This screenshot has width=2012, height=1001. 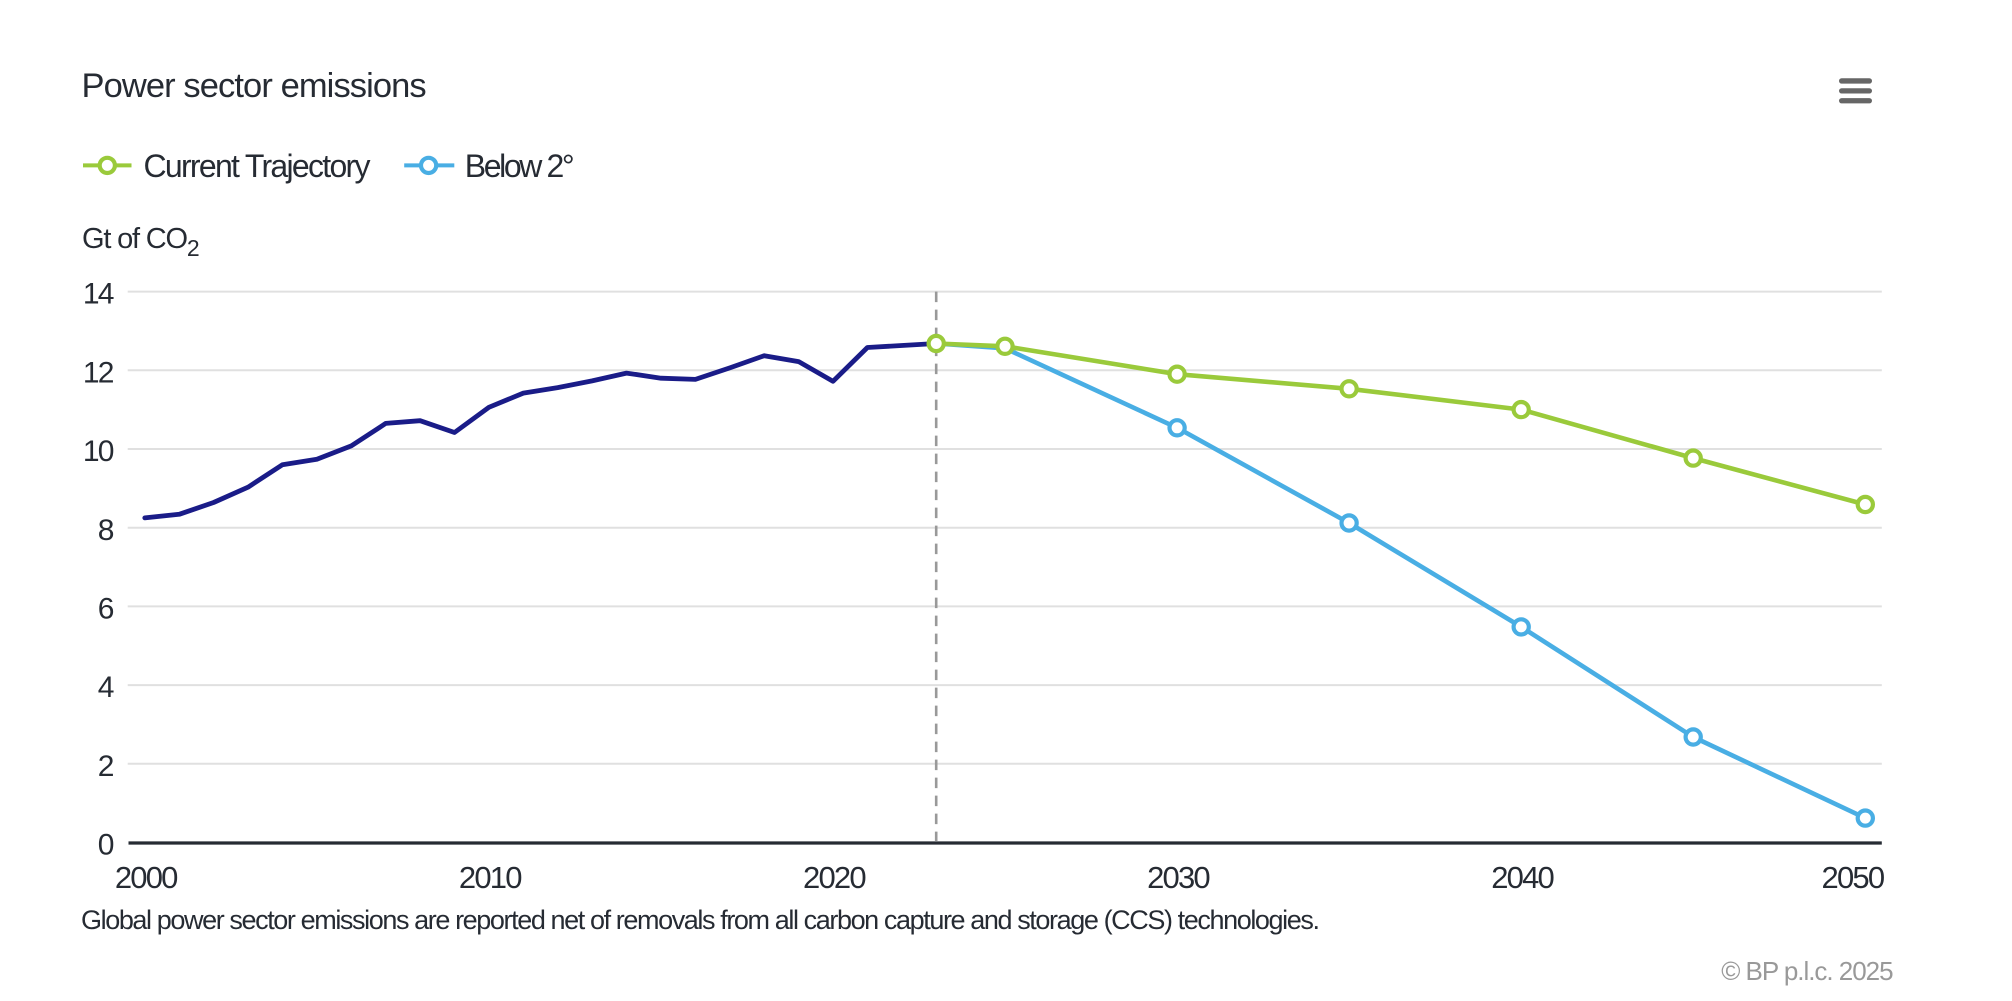 What do you see at coordinates (519, 166) in the screenshot?
I see `svg-text: Below 2°` at bounding box center [519, 166].